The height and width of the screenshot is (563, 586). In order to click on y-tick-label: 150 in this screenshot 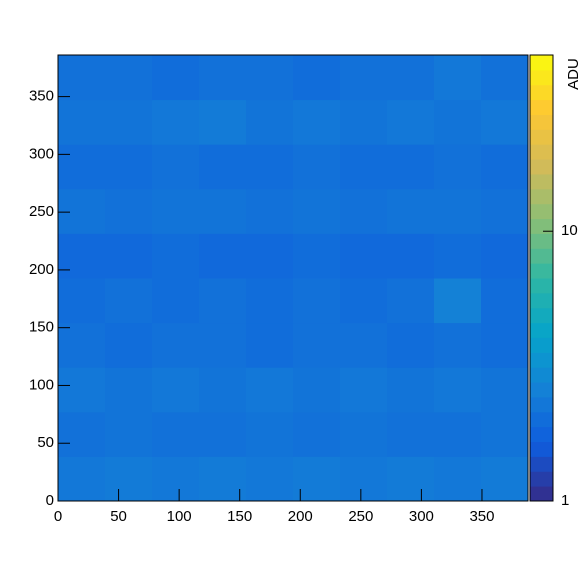, I will do `click(41, 327)`.